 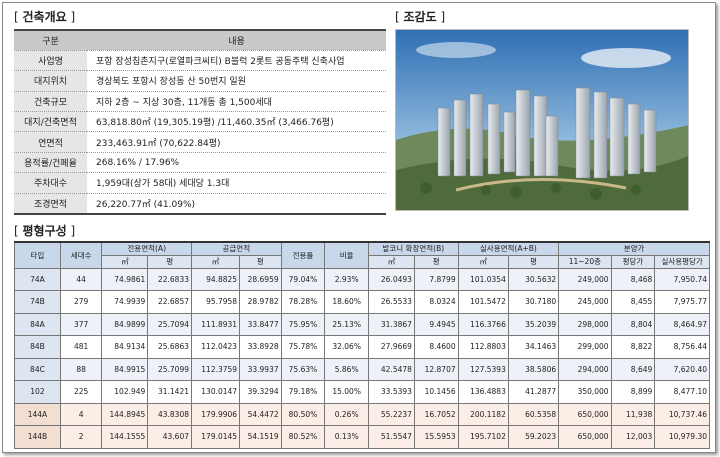 What do you see at coordinates (37, 279) in the screenshot?
I see `unit-type-cell: 74A` at bounding box center [37, 279].